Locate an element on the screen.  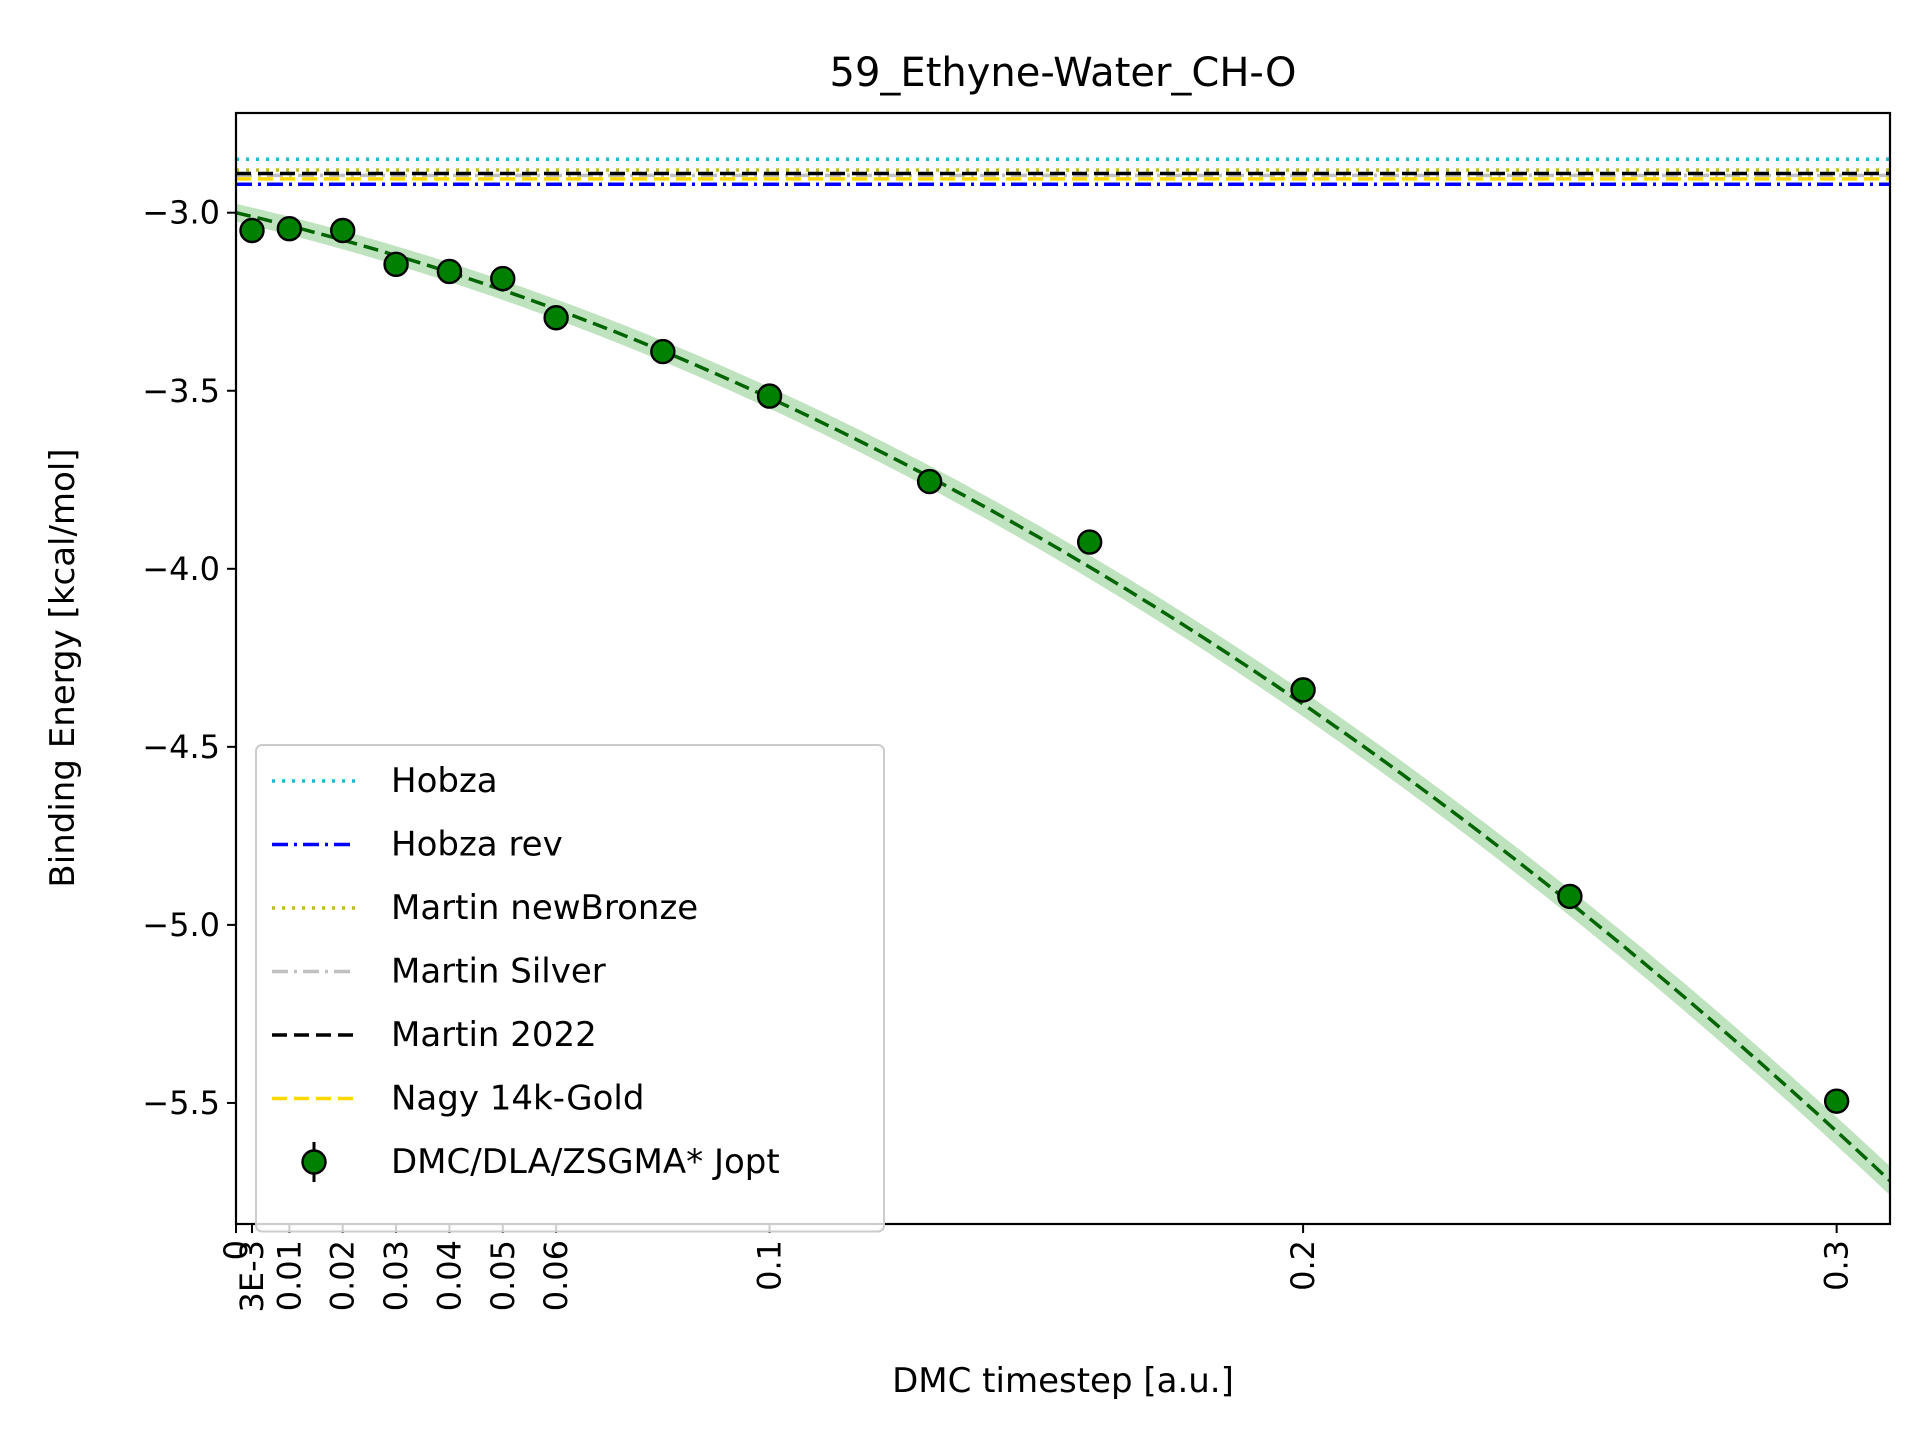
y-tick-label: −4.5 is located at coordinates (181, 747).